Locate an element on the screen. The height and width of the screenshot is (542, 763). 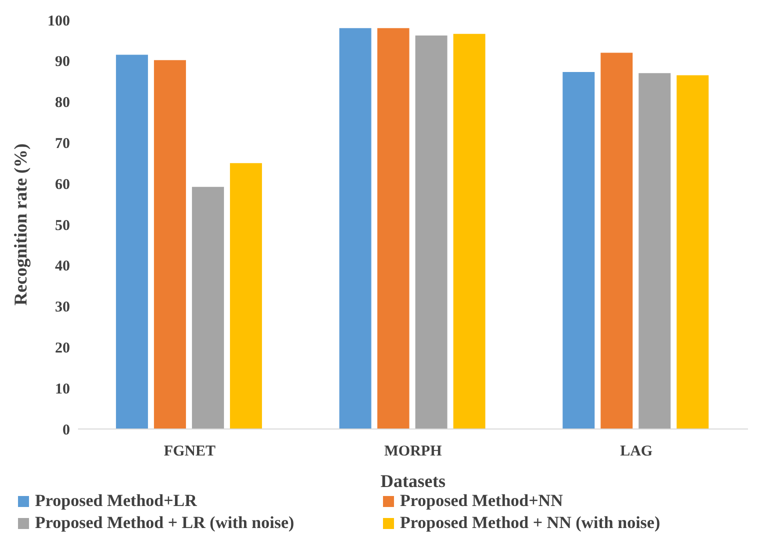
y-tick-label: 30 is located at coordinates (62, 308).